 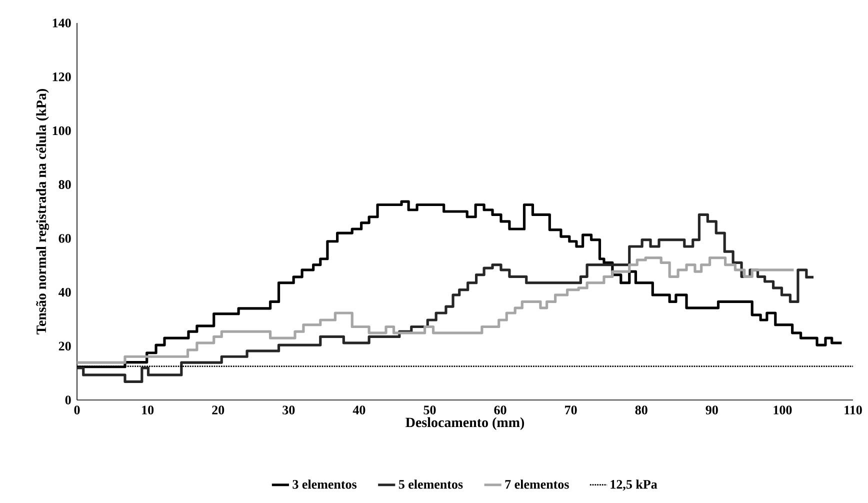 I want to click on x-axis-title: Deslocamento (mm), so click(x=465, y=423).